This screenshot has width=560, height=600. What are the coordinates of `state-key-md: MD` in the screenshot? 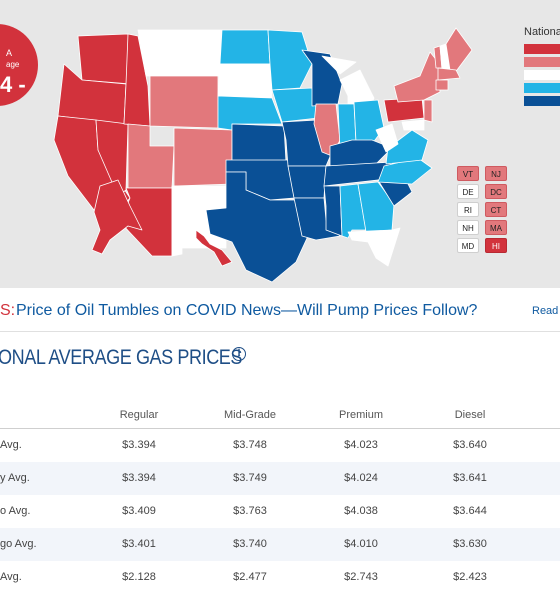 It's located at (468, 245).